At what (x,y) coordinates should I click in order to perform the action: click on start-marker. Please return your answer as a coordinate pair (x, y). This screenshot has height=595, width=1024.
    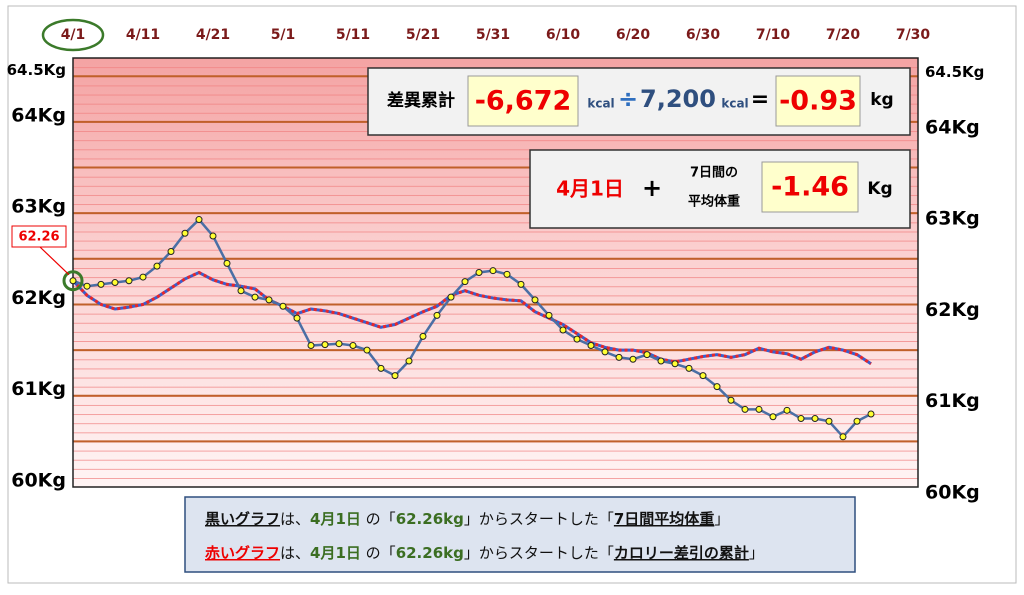
    Looking at the image, I should click on (73, 281).